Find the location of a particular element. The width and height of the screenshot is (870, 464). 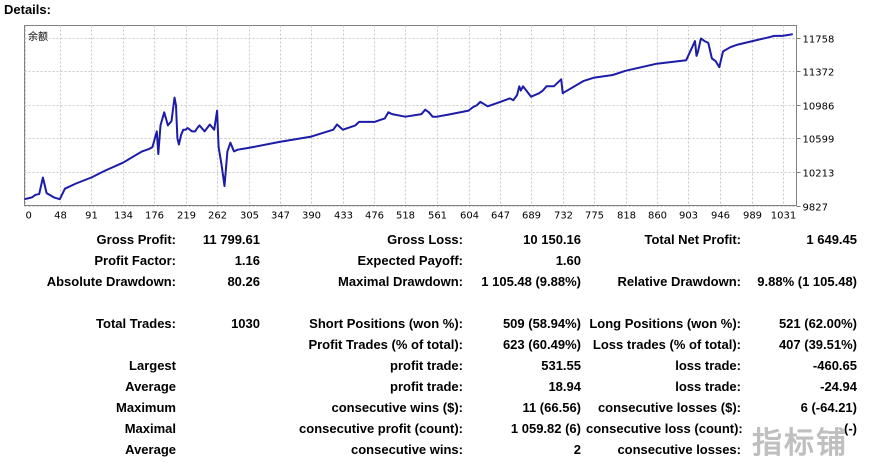

x-tick-label: 305 is located at coordinates (249, 216).